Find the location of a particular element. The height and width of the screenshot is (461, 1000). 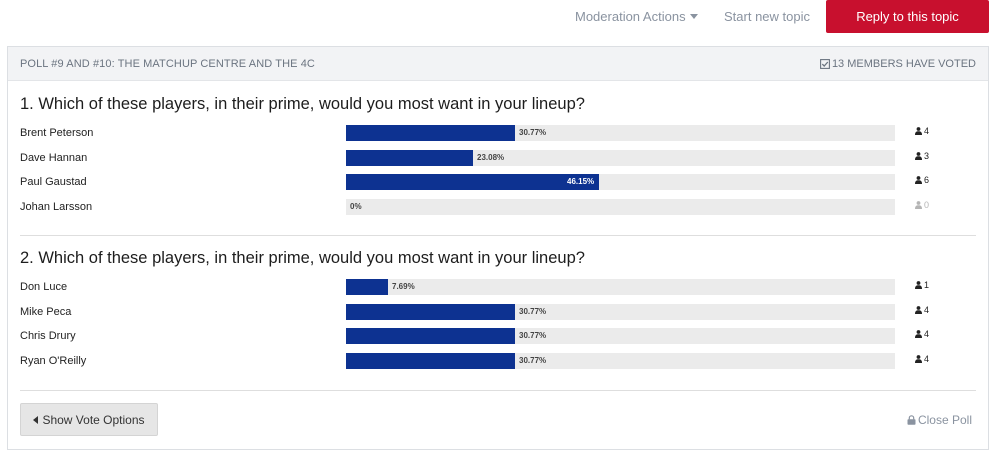

poll-option-row: Ryan O'Reilly 30.77% 4 is located at coordinates (500, 362).